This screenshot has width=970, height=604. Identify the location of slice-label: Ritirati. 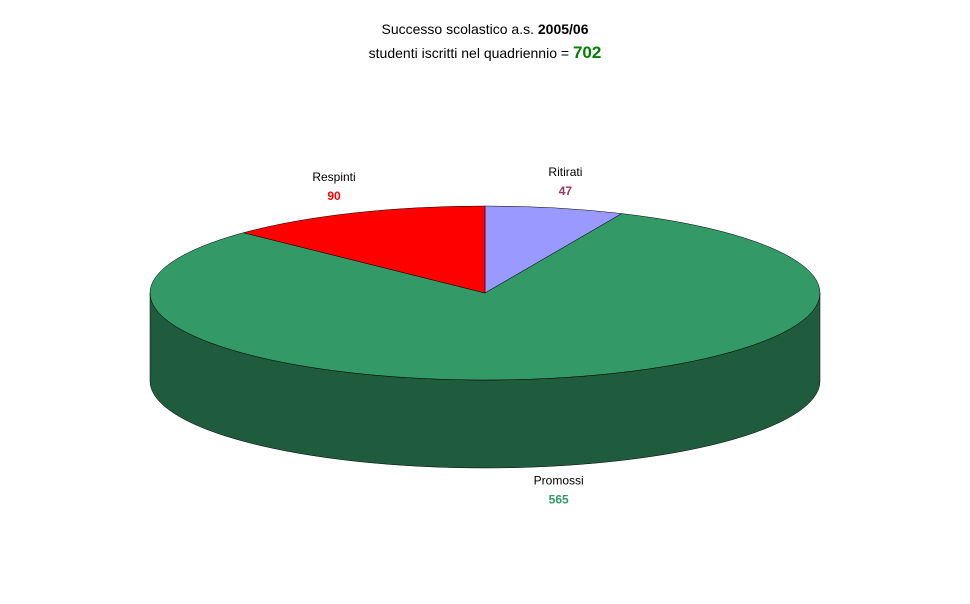
(565, 172).